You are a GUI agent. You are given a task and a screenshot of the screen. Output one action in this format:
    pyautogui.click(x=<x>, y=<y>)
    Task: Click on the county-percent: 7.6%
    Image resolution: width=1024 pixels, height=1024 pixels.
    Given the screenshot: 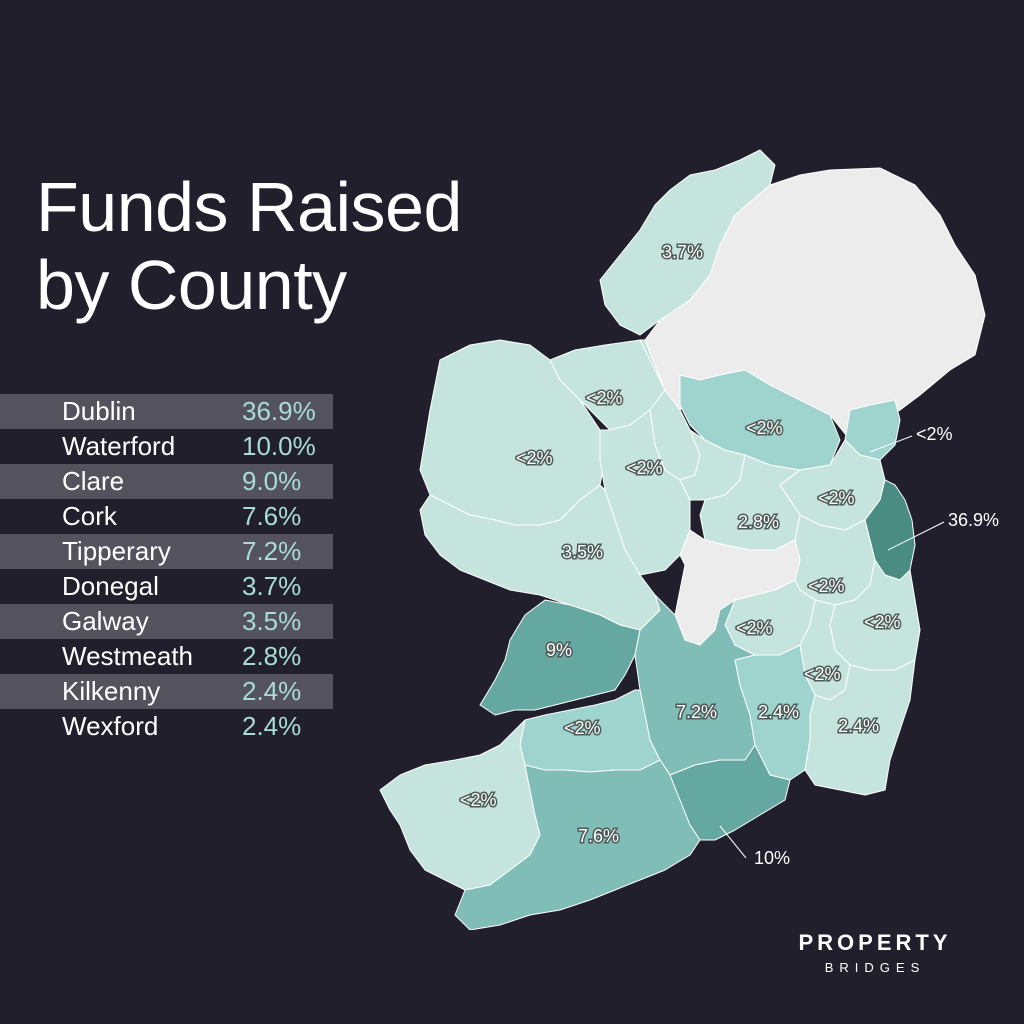 What is the action you would take?
    pyautogui.click(x=272, y=516)
    